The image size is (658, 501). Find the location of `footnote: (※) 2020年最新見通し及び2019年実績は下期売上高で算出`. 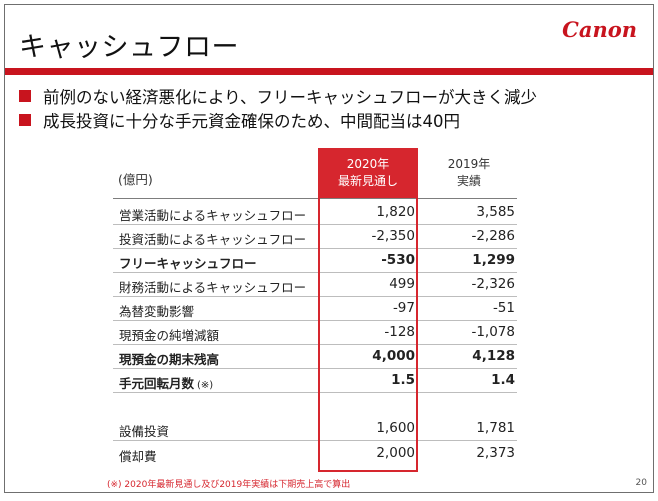

footnote: (※) 2020年最新見通し及び2019年実績は下期売上高で算出 is located at coordinates (228, 483).